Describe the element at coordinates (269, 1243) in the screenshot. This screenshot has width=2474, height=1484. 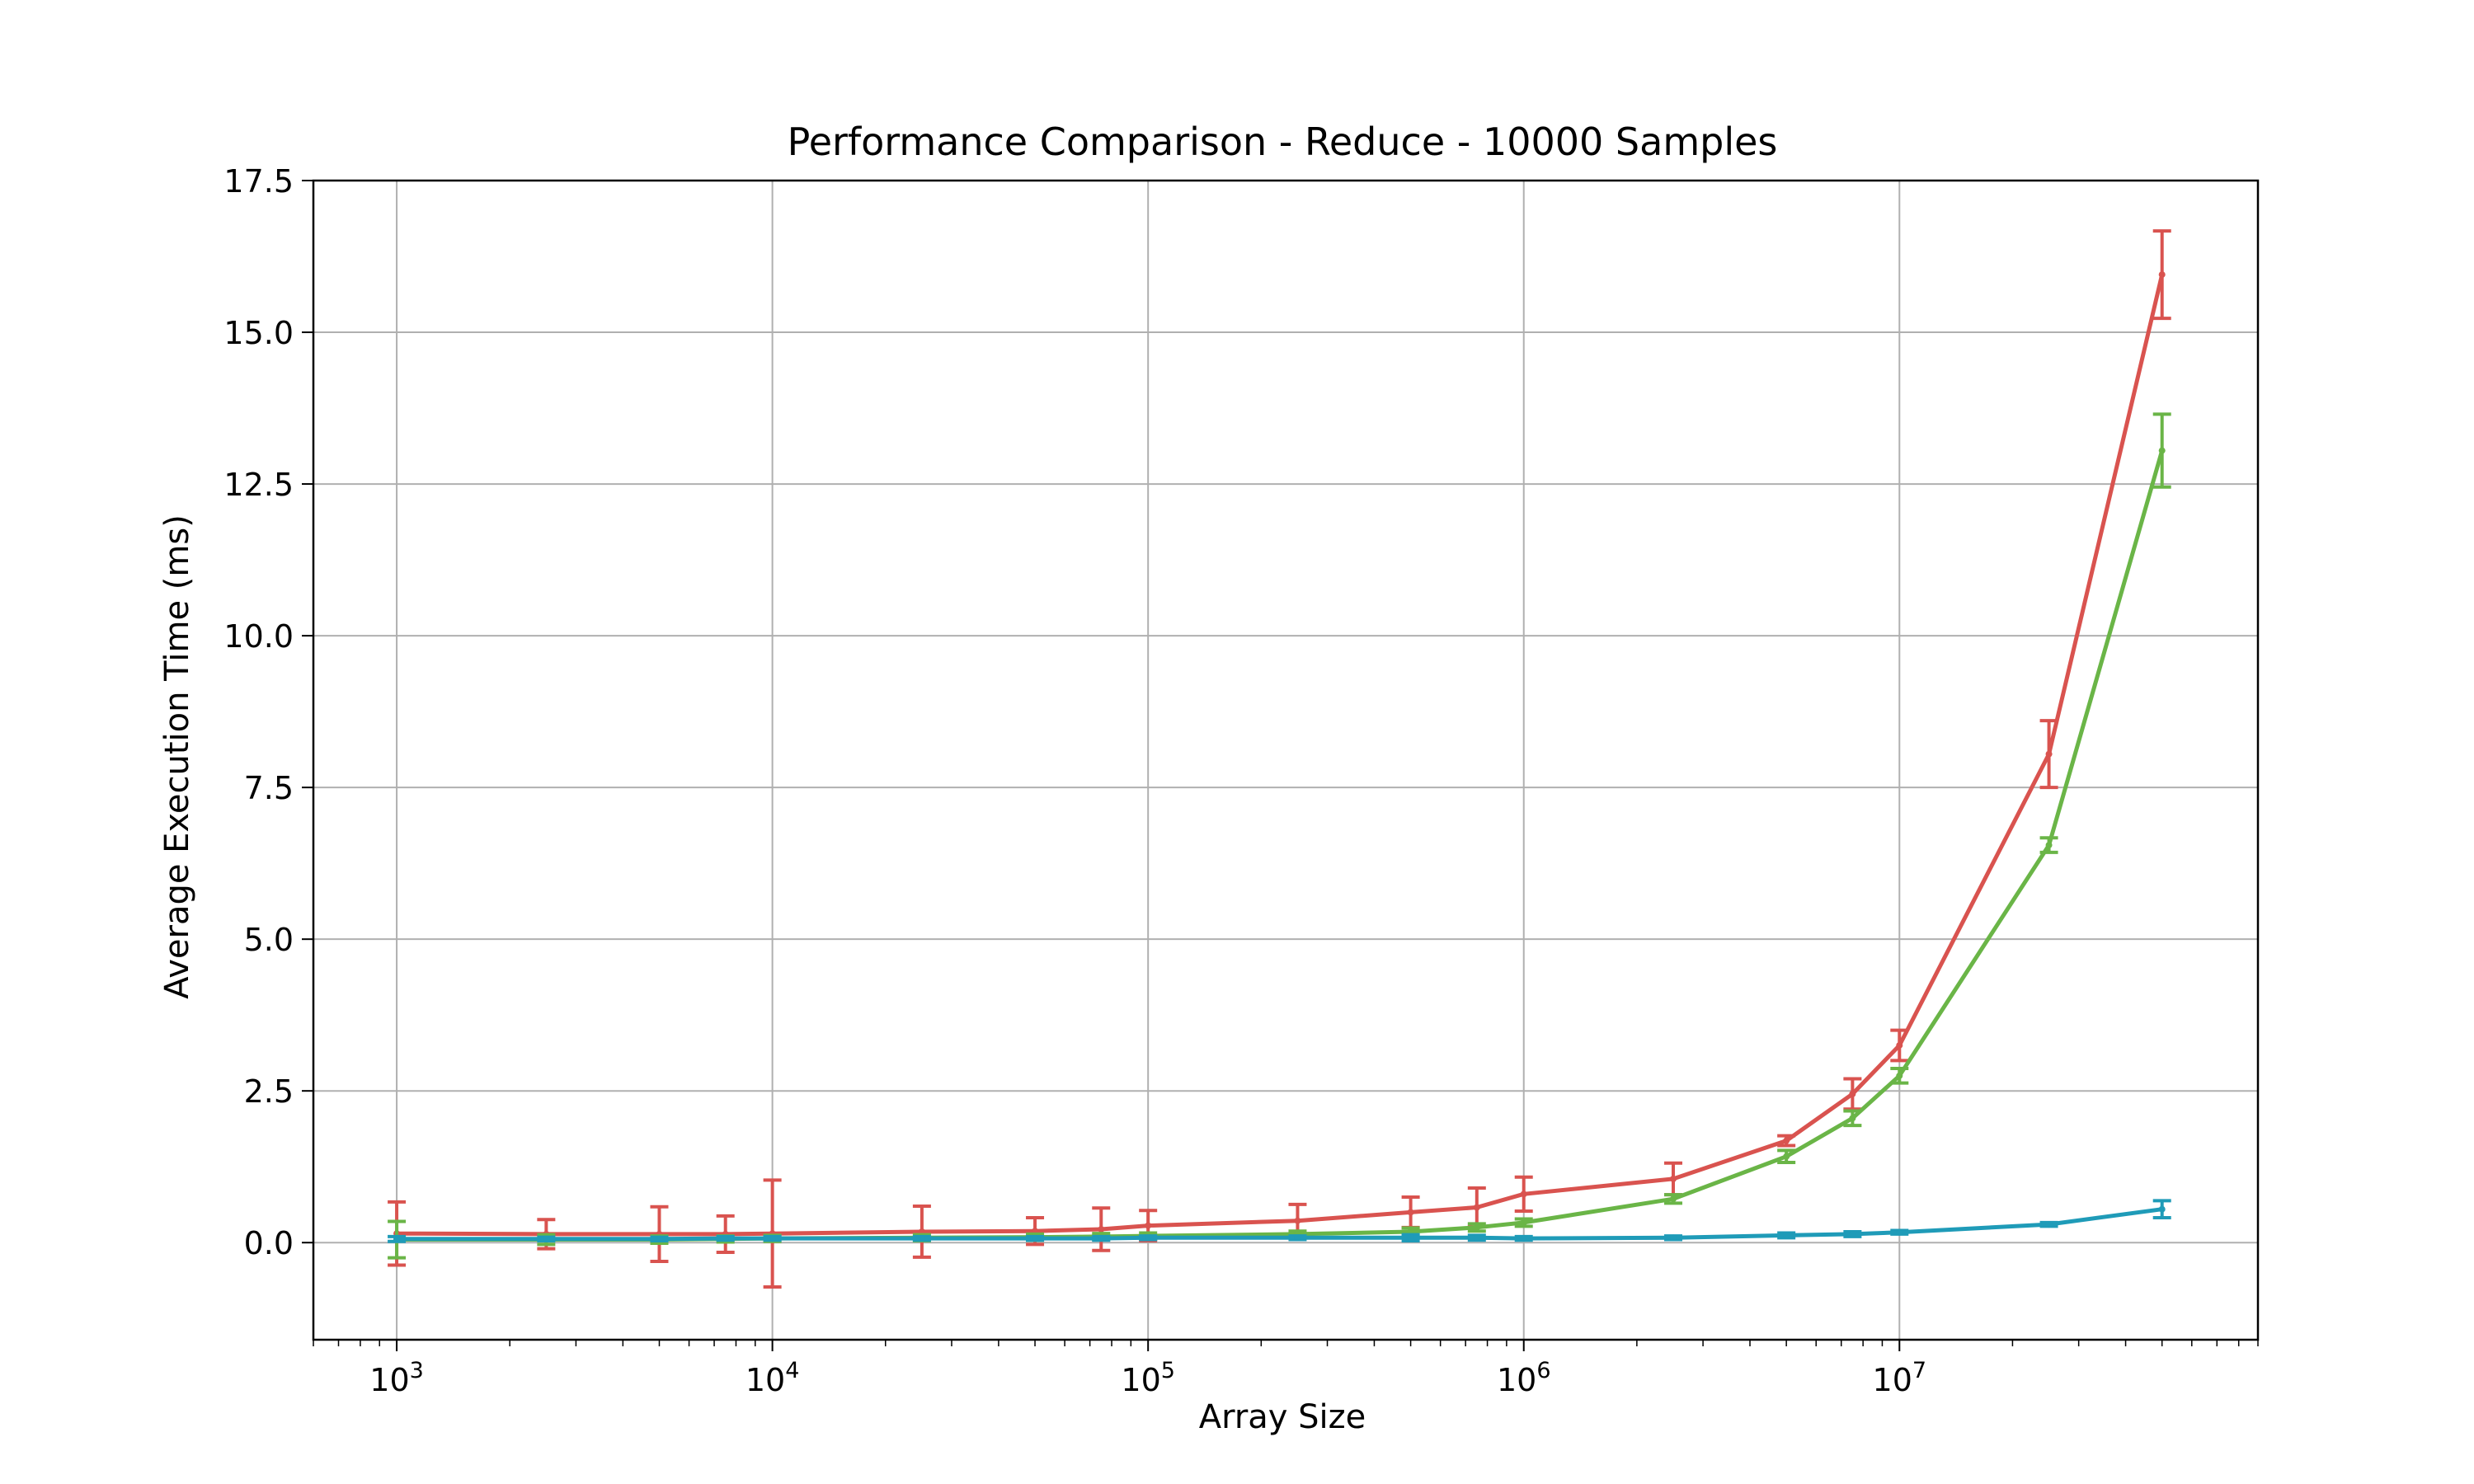
I see `y-tick-label: 0.0` at that location.